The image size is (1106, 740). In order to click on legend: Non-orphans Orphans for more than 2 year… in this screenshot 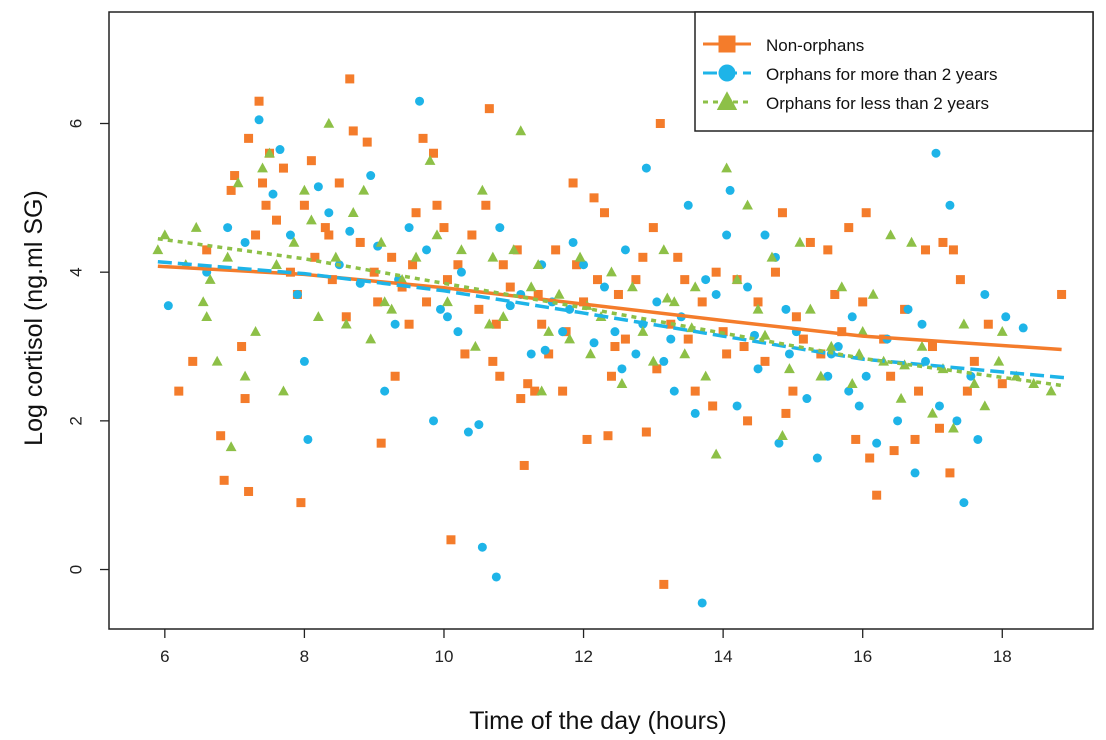, I will do `click(894, 71)`.